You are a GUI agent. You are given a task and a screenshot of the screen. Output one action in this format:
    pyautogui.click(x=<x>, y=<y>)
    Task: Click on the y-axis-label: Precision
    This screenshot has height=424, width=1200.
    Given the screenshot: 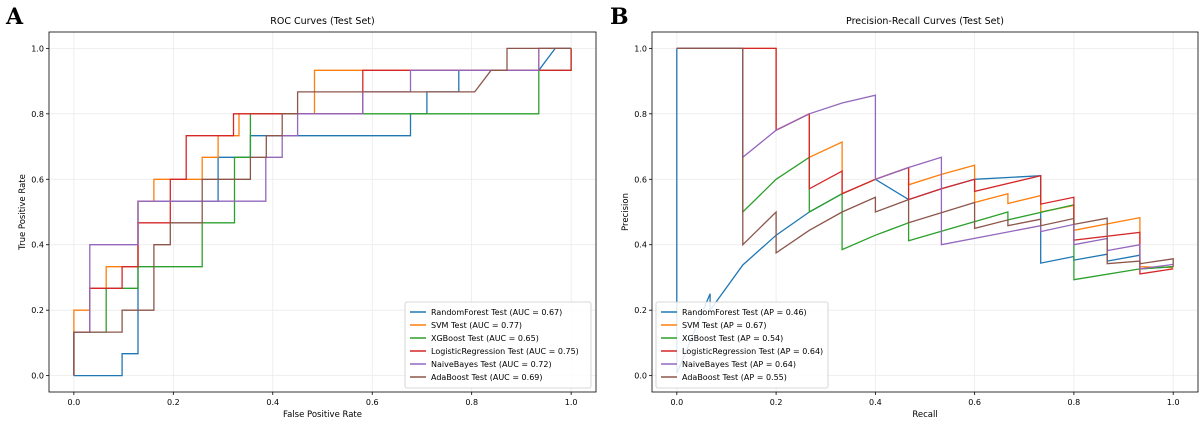 What is the action you would take?
    pyautogui.click(x=626, y=212)
    